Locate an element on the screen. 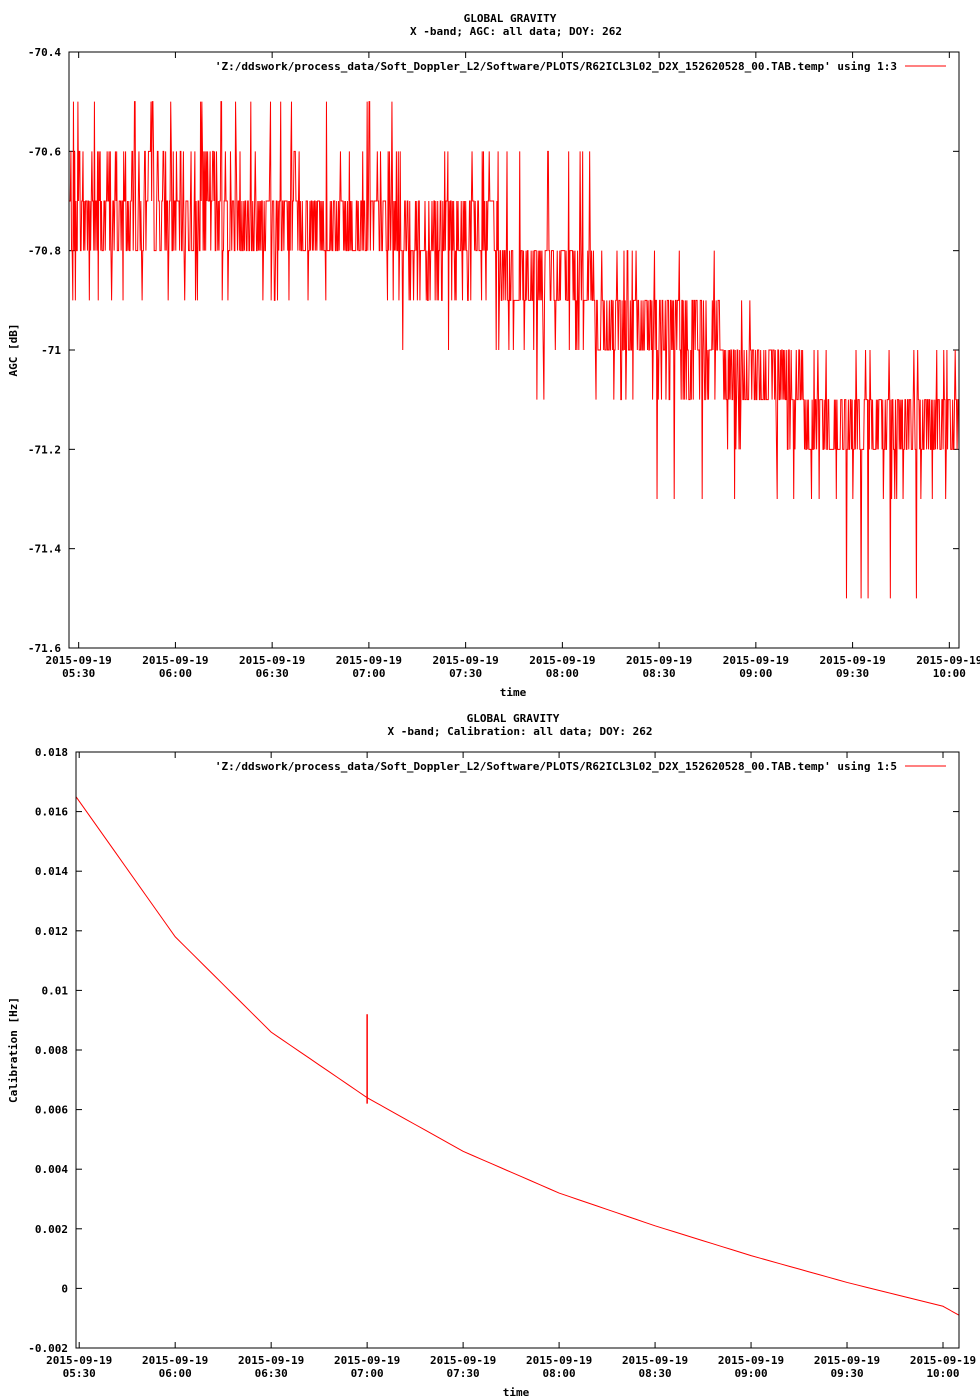 The image size is (980, 1400). y-tick-label: 0.004 is located at coordinates (51, 1169).